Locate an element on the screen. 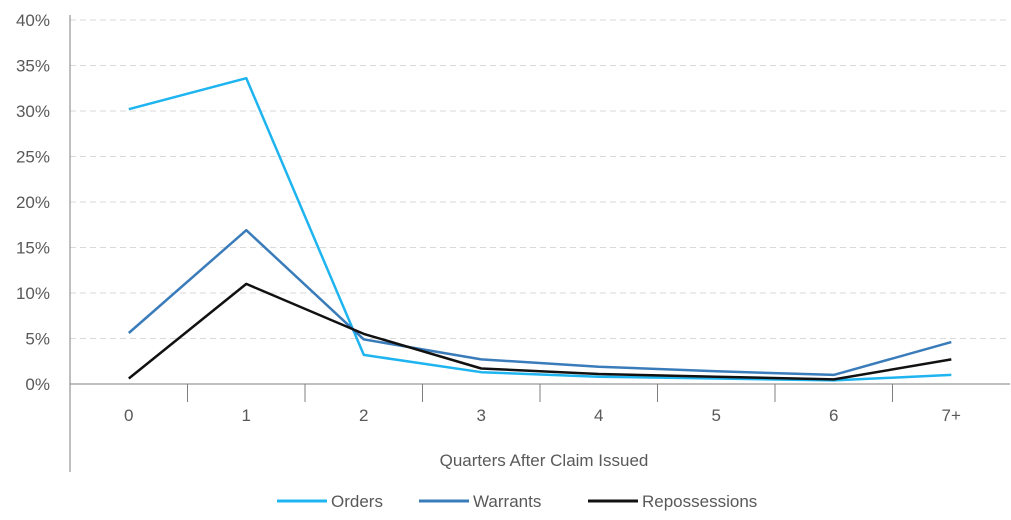 The width and height of the screenshot is (1011, 520). y-tick-label: 0% is located at coordinates (37, 384).